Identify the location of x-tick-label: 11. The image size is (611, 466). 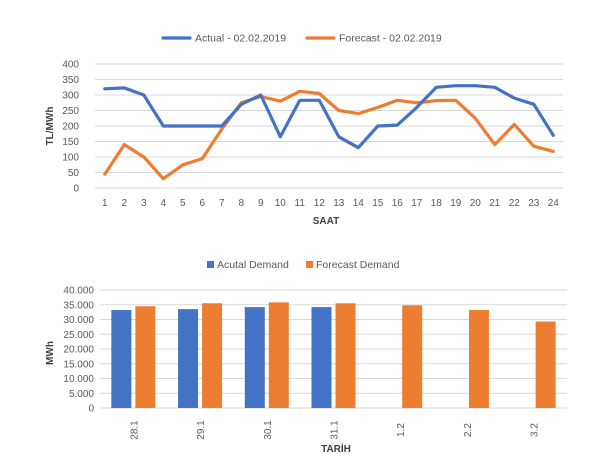
(300, 203).